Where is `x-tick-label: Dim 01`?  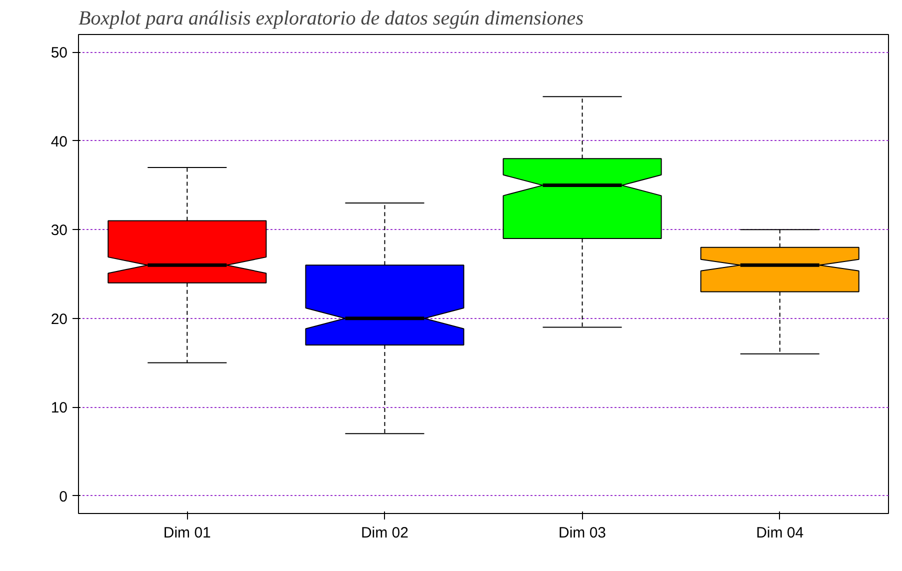
x-tick-label: Dim 01 is located at coordinates (187, 533).